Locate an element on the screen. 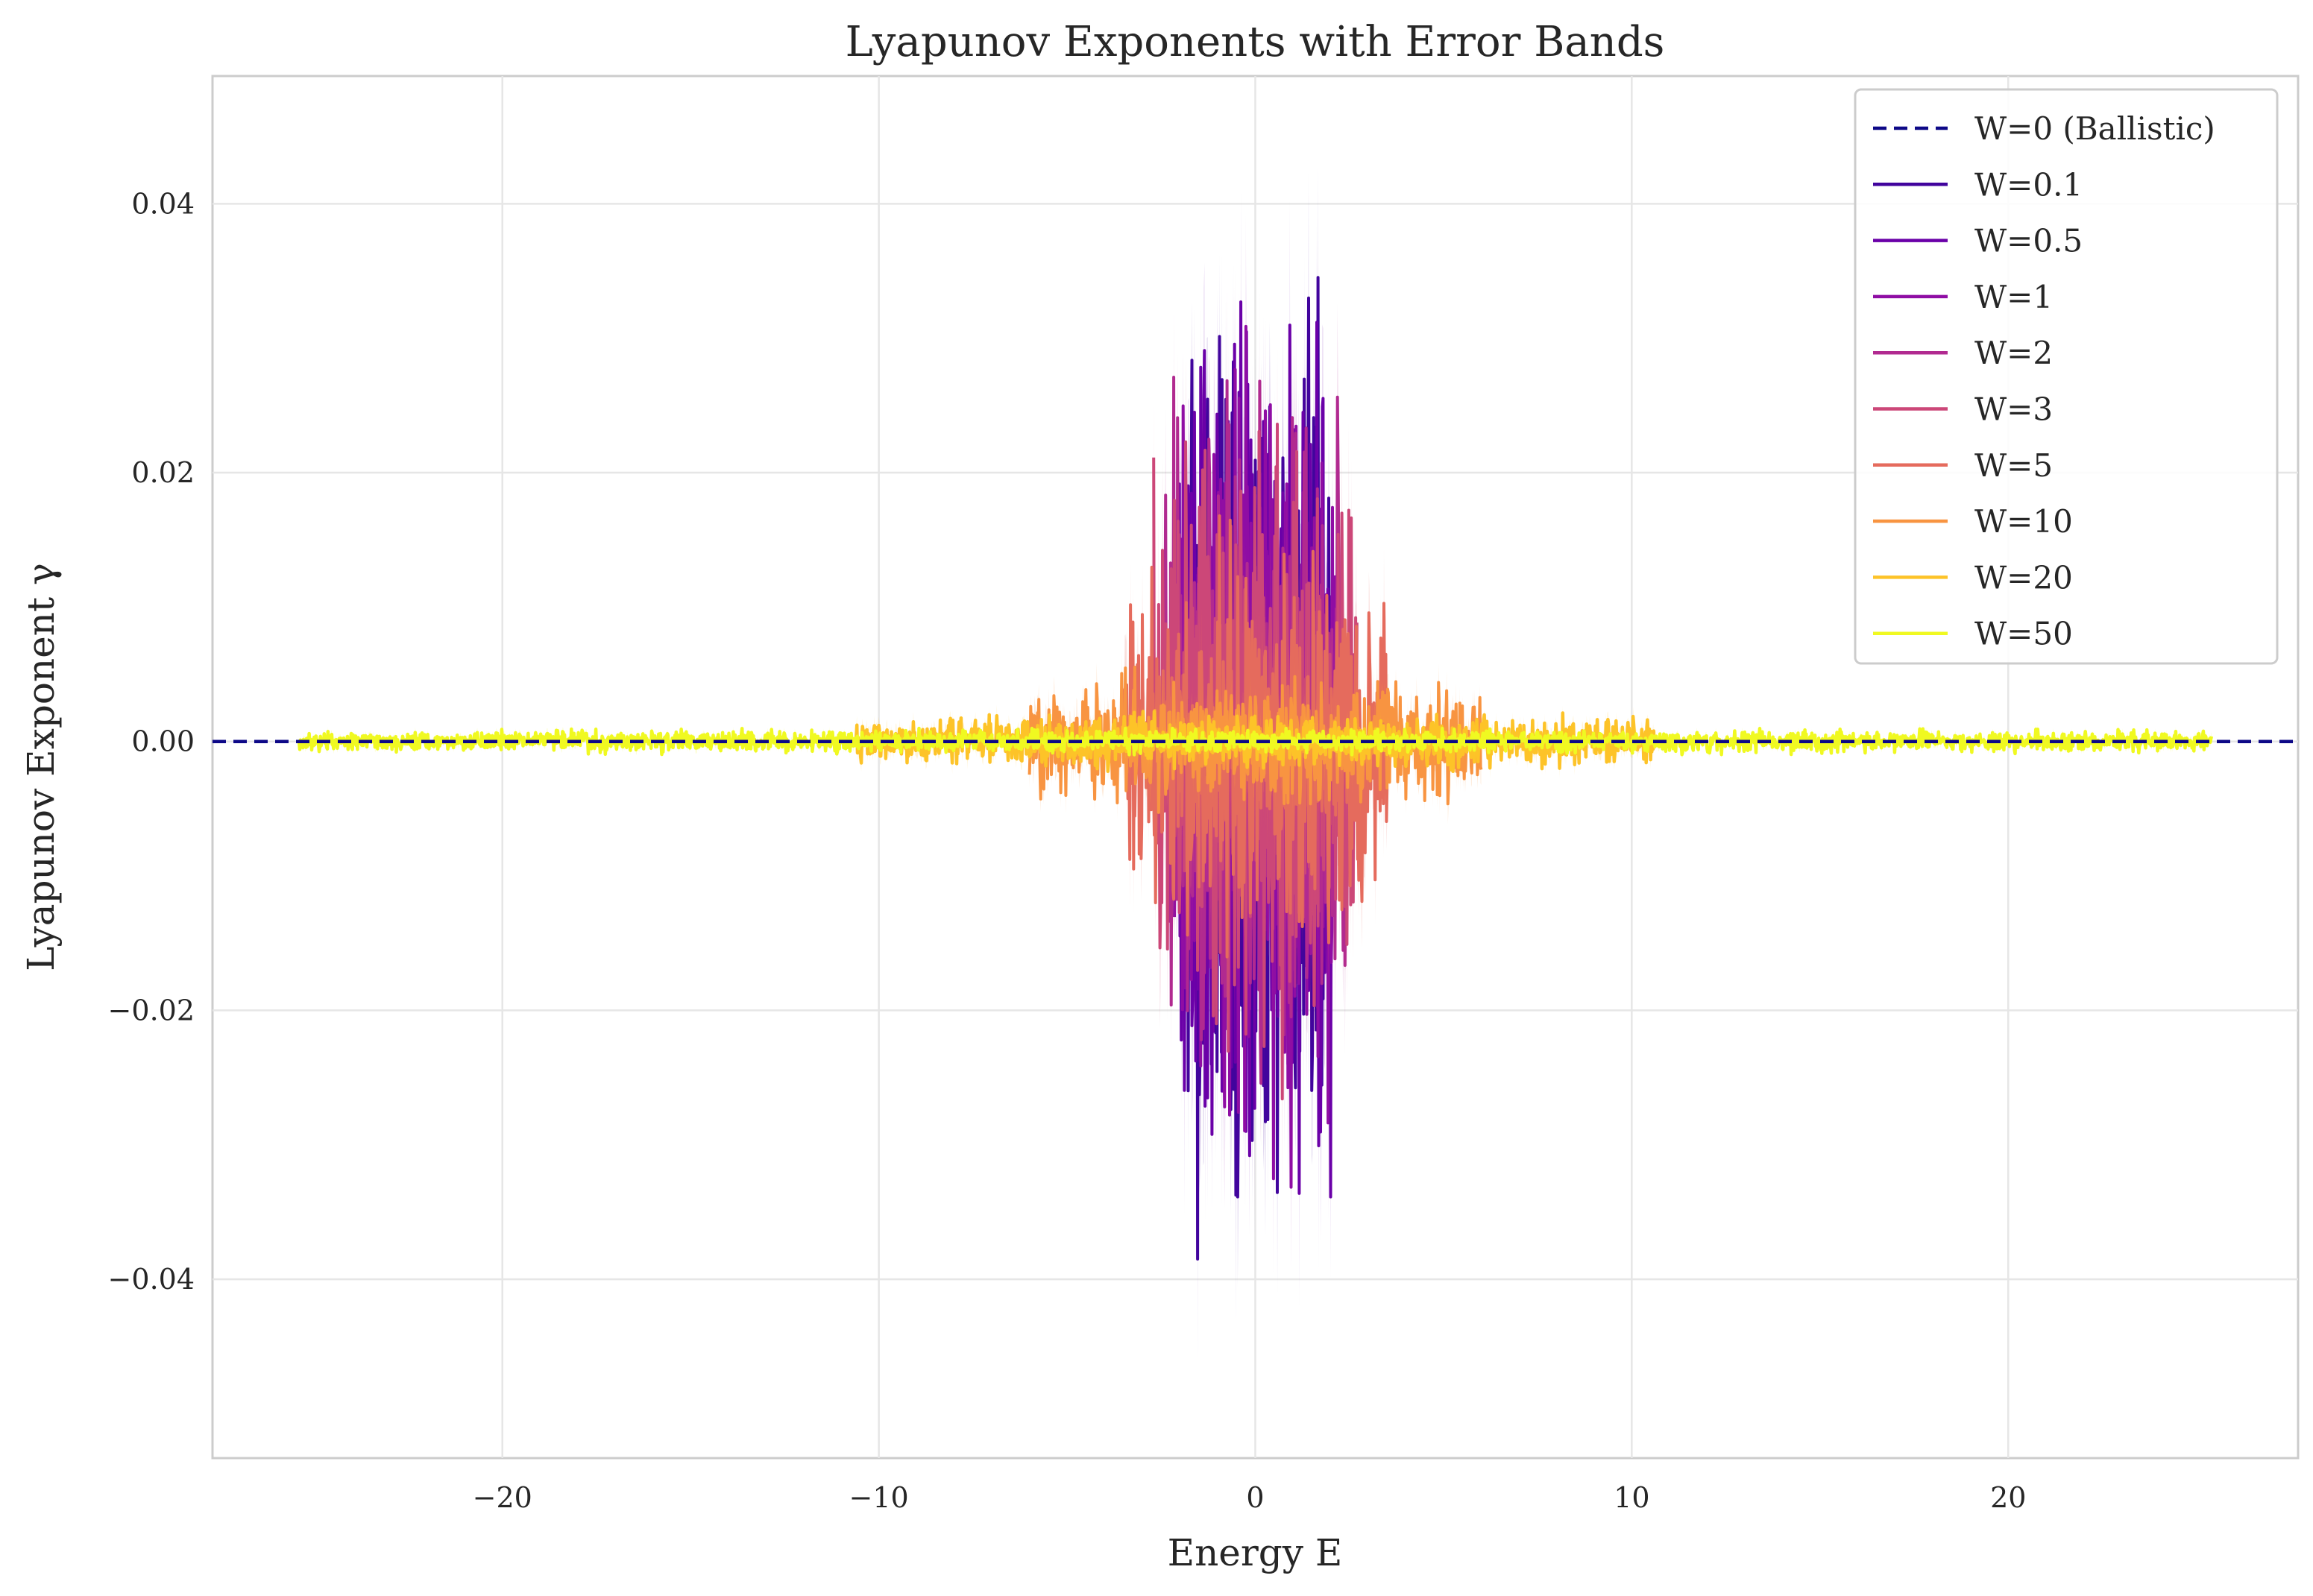 The image size is (2313, 1596). x-tick-label: −10 is located at coordinates (879, 1497).